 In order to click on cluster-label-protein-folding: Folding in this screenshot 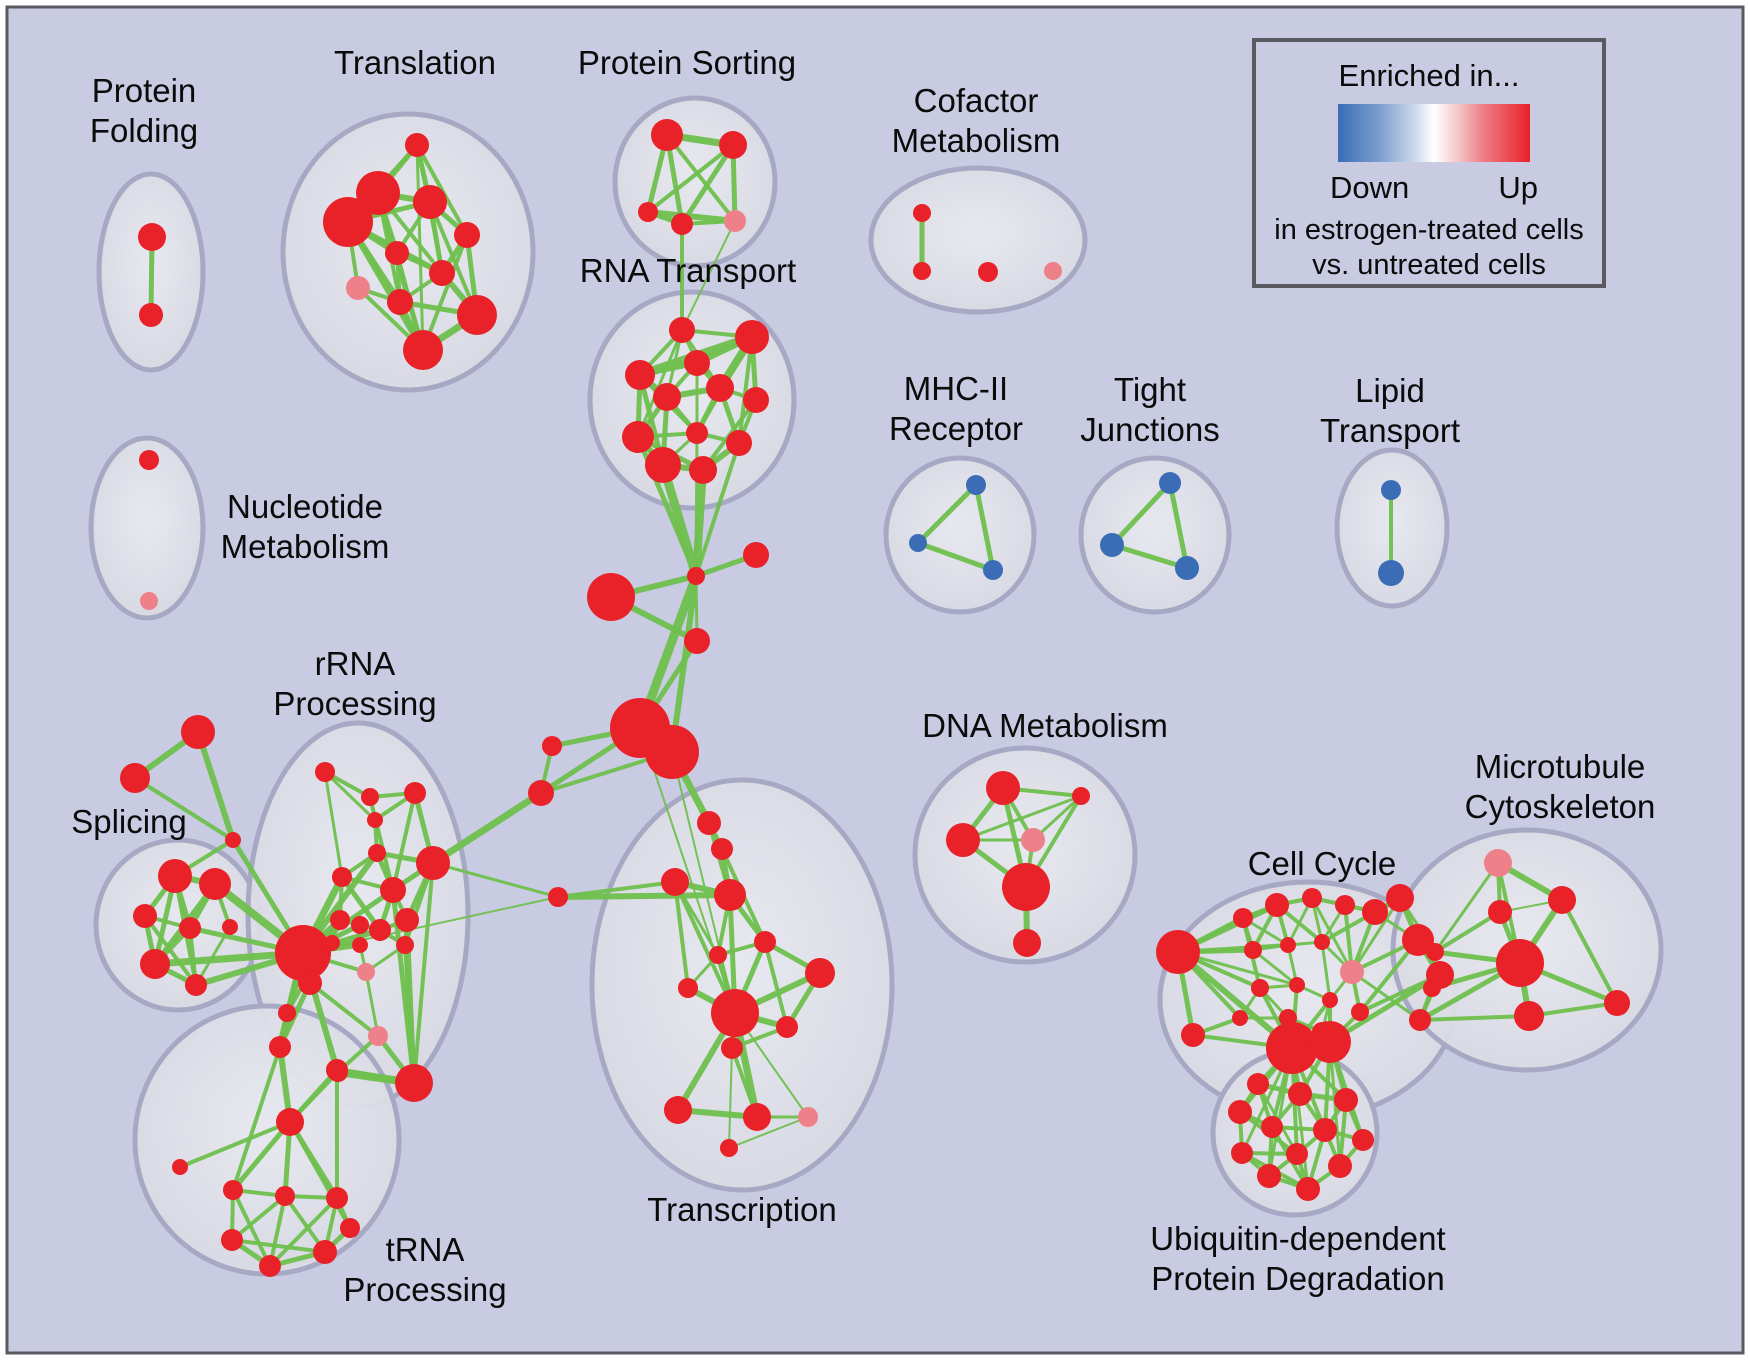, I will do `click(144, 130)`.